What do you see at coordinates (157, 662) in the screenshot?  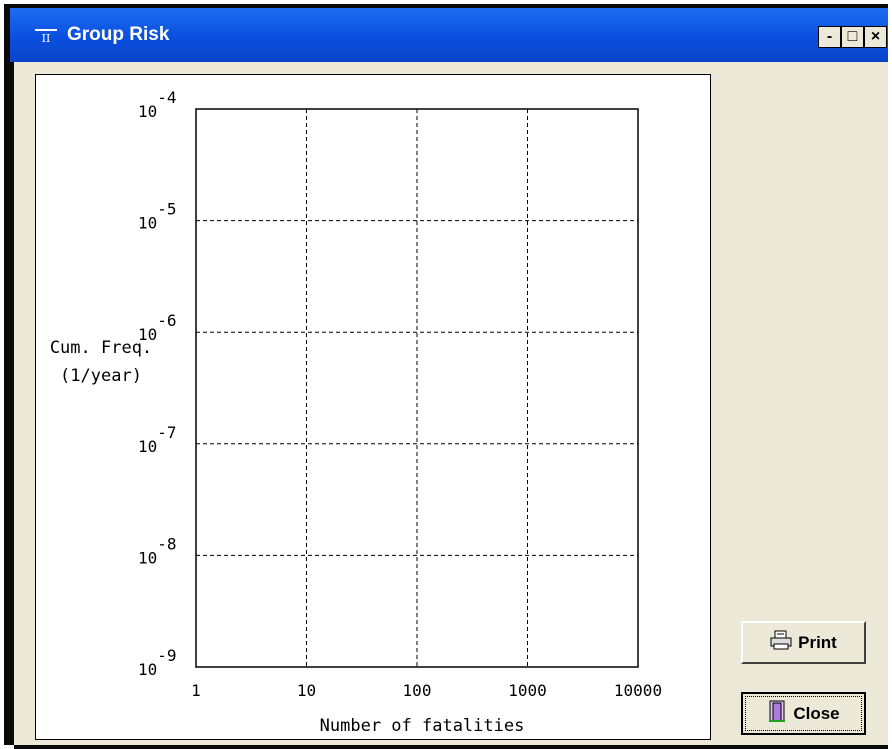 I see `y-tick-label: 10⁻⁹` at bounding box center [157, 662].